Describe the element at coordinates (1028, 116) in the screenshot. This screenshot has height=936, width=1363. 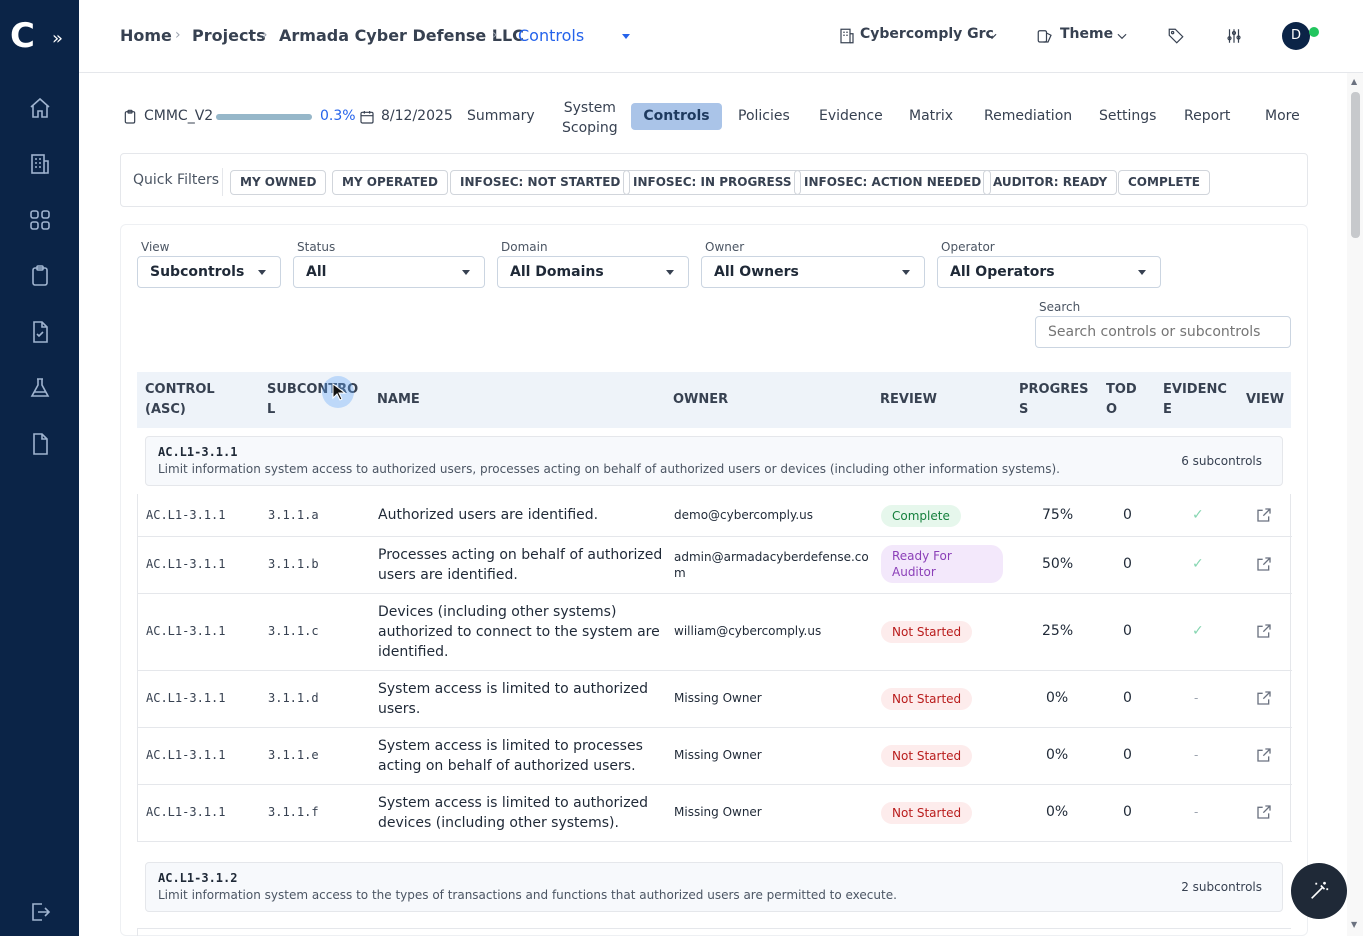
I see `tab-remediation: Remediation` at that location.